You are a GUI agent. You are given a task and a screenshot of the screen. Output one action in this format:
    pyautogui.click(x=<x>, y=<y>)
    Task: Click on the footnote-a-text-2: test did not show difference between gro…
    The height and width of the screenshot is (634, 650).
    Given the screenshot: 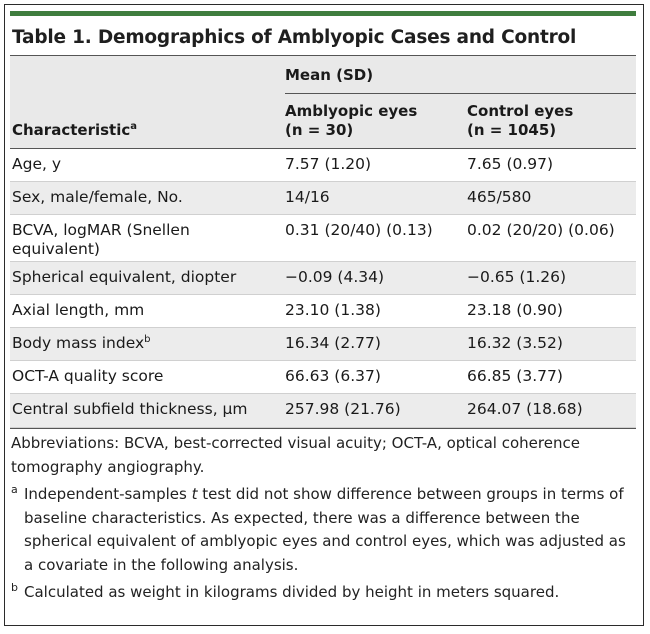 What is the action you would take?
    pyautogui.click(x=325, y=529)
    